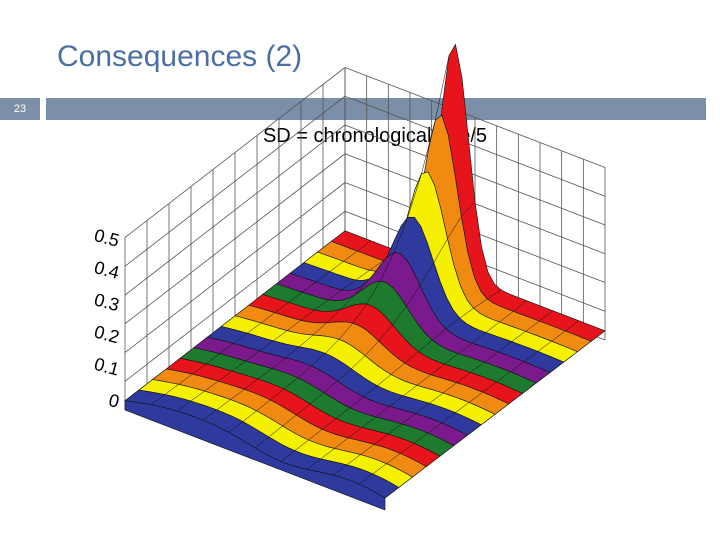 The height and width of the screenshot is (540, 720). Describe the element at coordinates (106, 335) in the screenshot. I see `z-axis-label: 0.2` at that location.